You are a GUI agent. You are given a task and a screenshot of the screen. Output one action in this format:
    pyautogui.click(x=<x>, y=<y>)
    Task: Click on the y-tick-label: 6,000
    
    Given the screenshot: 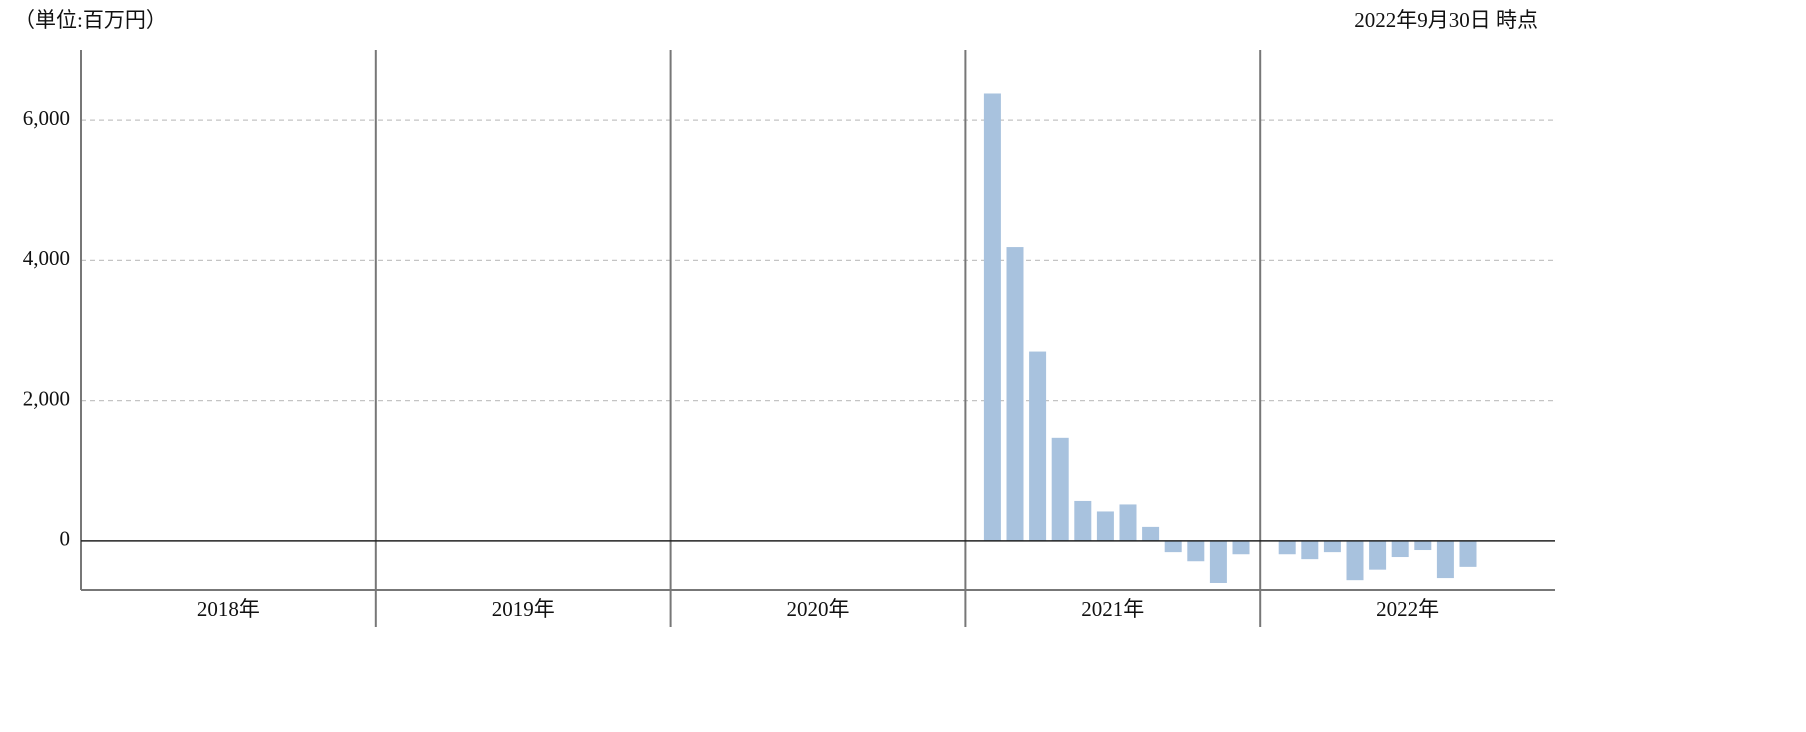 What is the action you would take?
    pyautogui.click(x=46, y=118)
    